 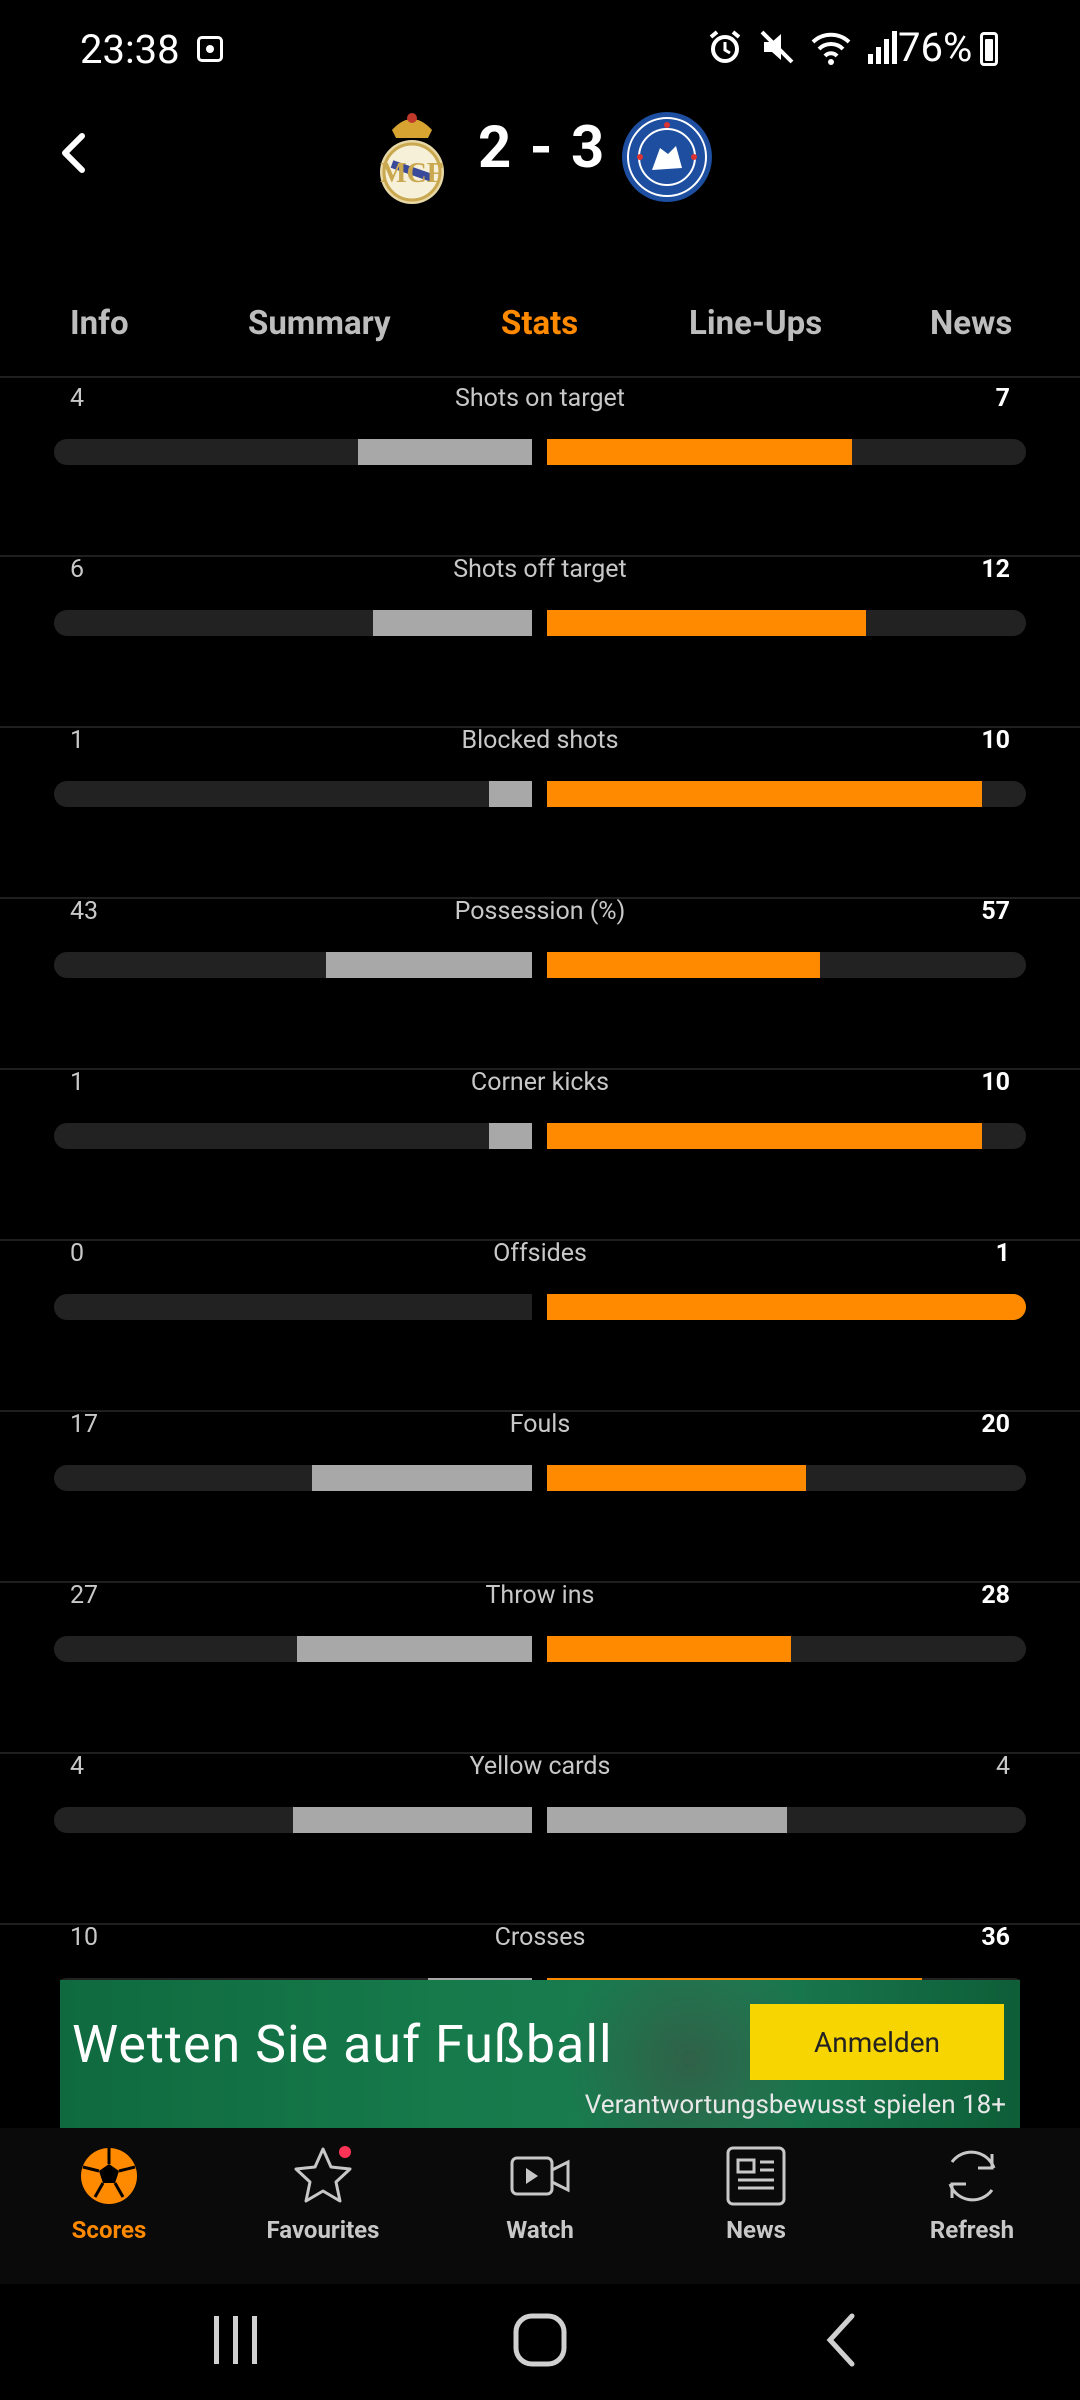 What do you see at coordinates (77, 1253) in the screenshot?
I see `stat-home-value: 0` at bounding box center [77, 1253].